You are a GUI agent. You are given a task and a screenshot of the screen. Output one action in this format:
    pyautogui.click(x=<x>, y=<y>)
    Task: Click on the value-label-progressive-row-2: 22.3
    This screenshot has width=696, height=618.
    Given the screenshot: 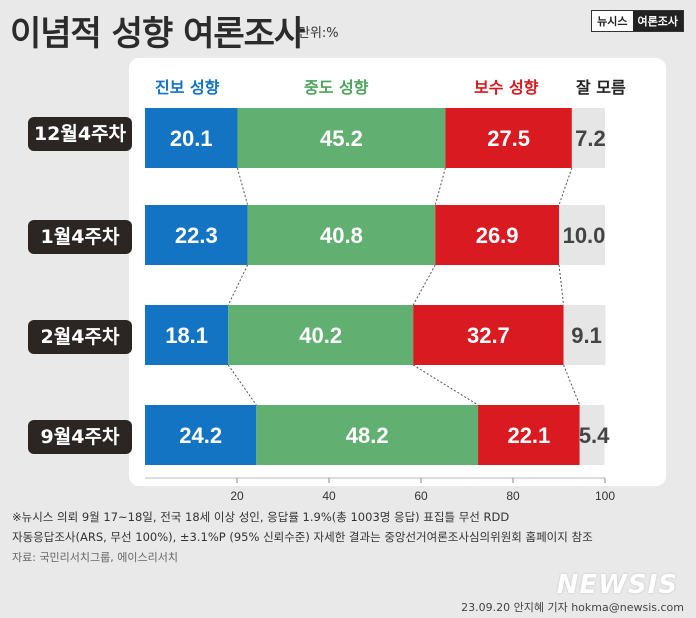 What is the action you would take?
    pyautogui.click(x=196, y=235)
    